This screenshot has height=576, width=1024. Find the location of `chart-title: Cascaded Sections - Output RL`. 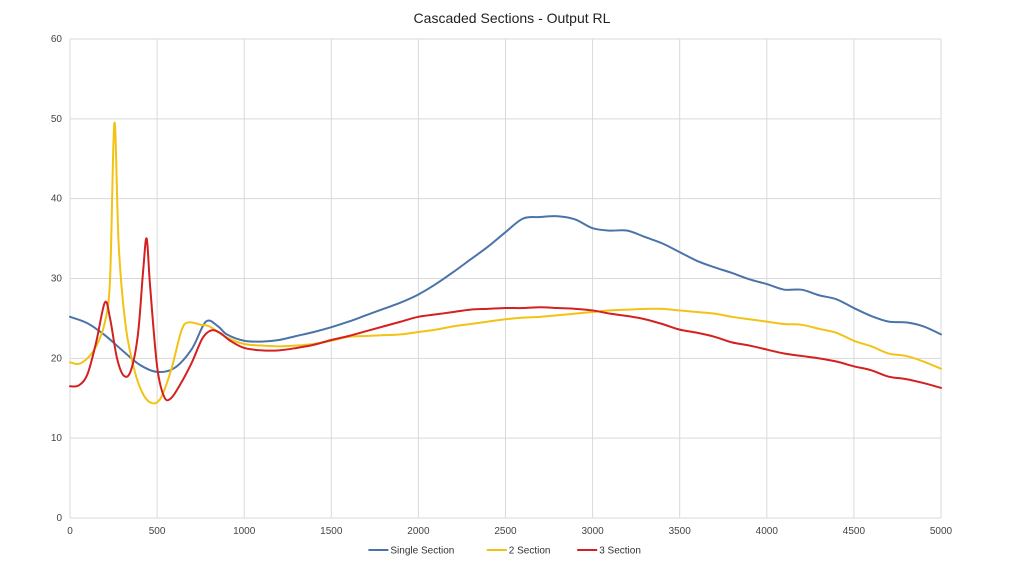

chart-title: Cascaded Sections - Output RL is located at coordinates (512, 18).